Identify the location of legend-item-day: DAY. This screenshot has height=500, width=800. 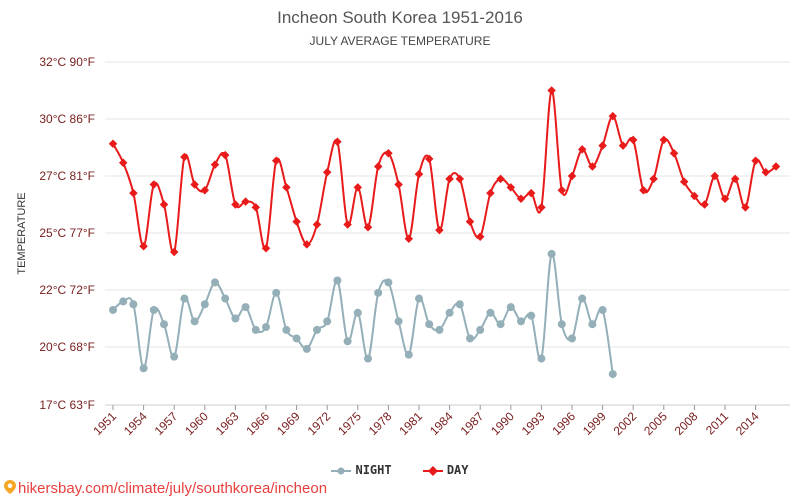
(445, 470).